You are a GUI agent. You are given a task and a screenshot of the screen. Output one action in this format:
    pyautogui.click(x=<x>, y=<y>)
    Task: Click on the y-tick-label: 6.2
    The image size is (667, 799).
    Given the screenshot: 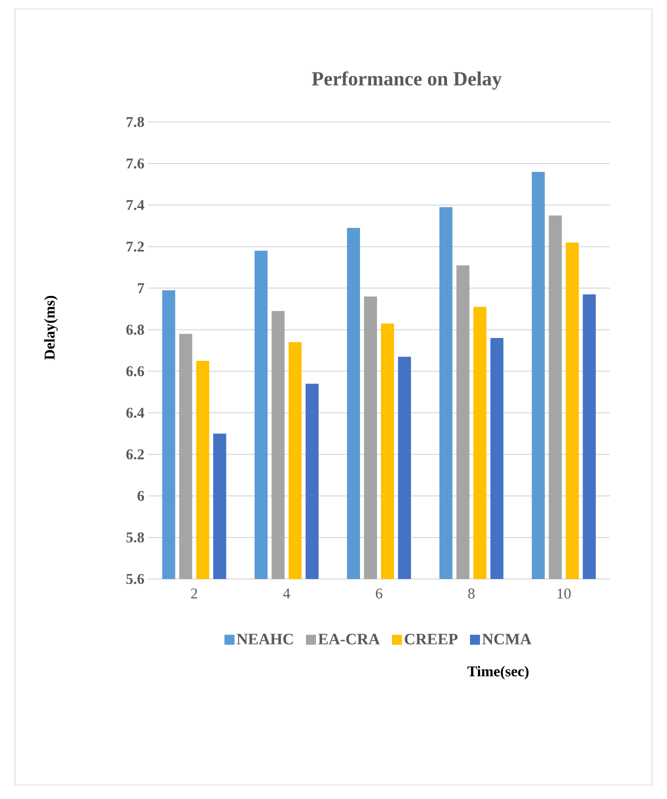 What is the action you would take?
    pyautogui.click(x=135, y=454)
    